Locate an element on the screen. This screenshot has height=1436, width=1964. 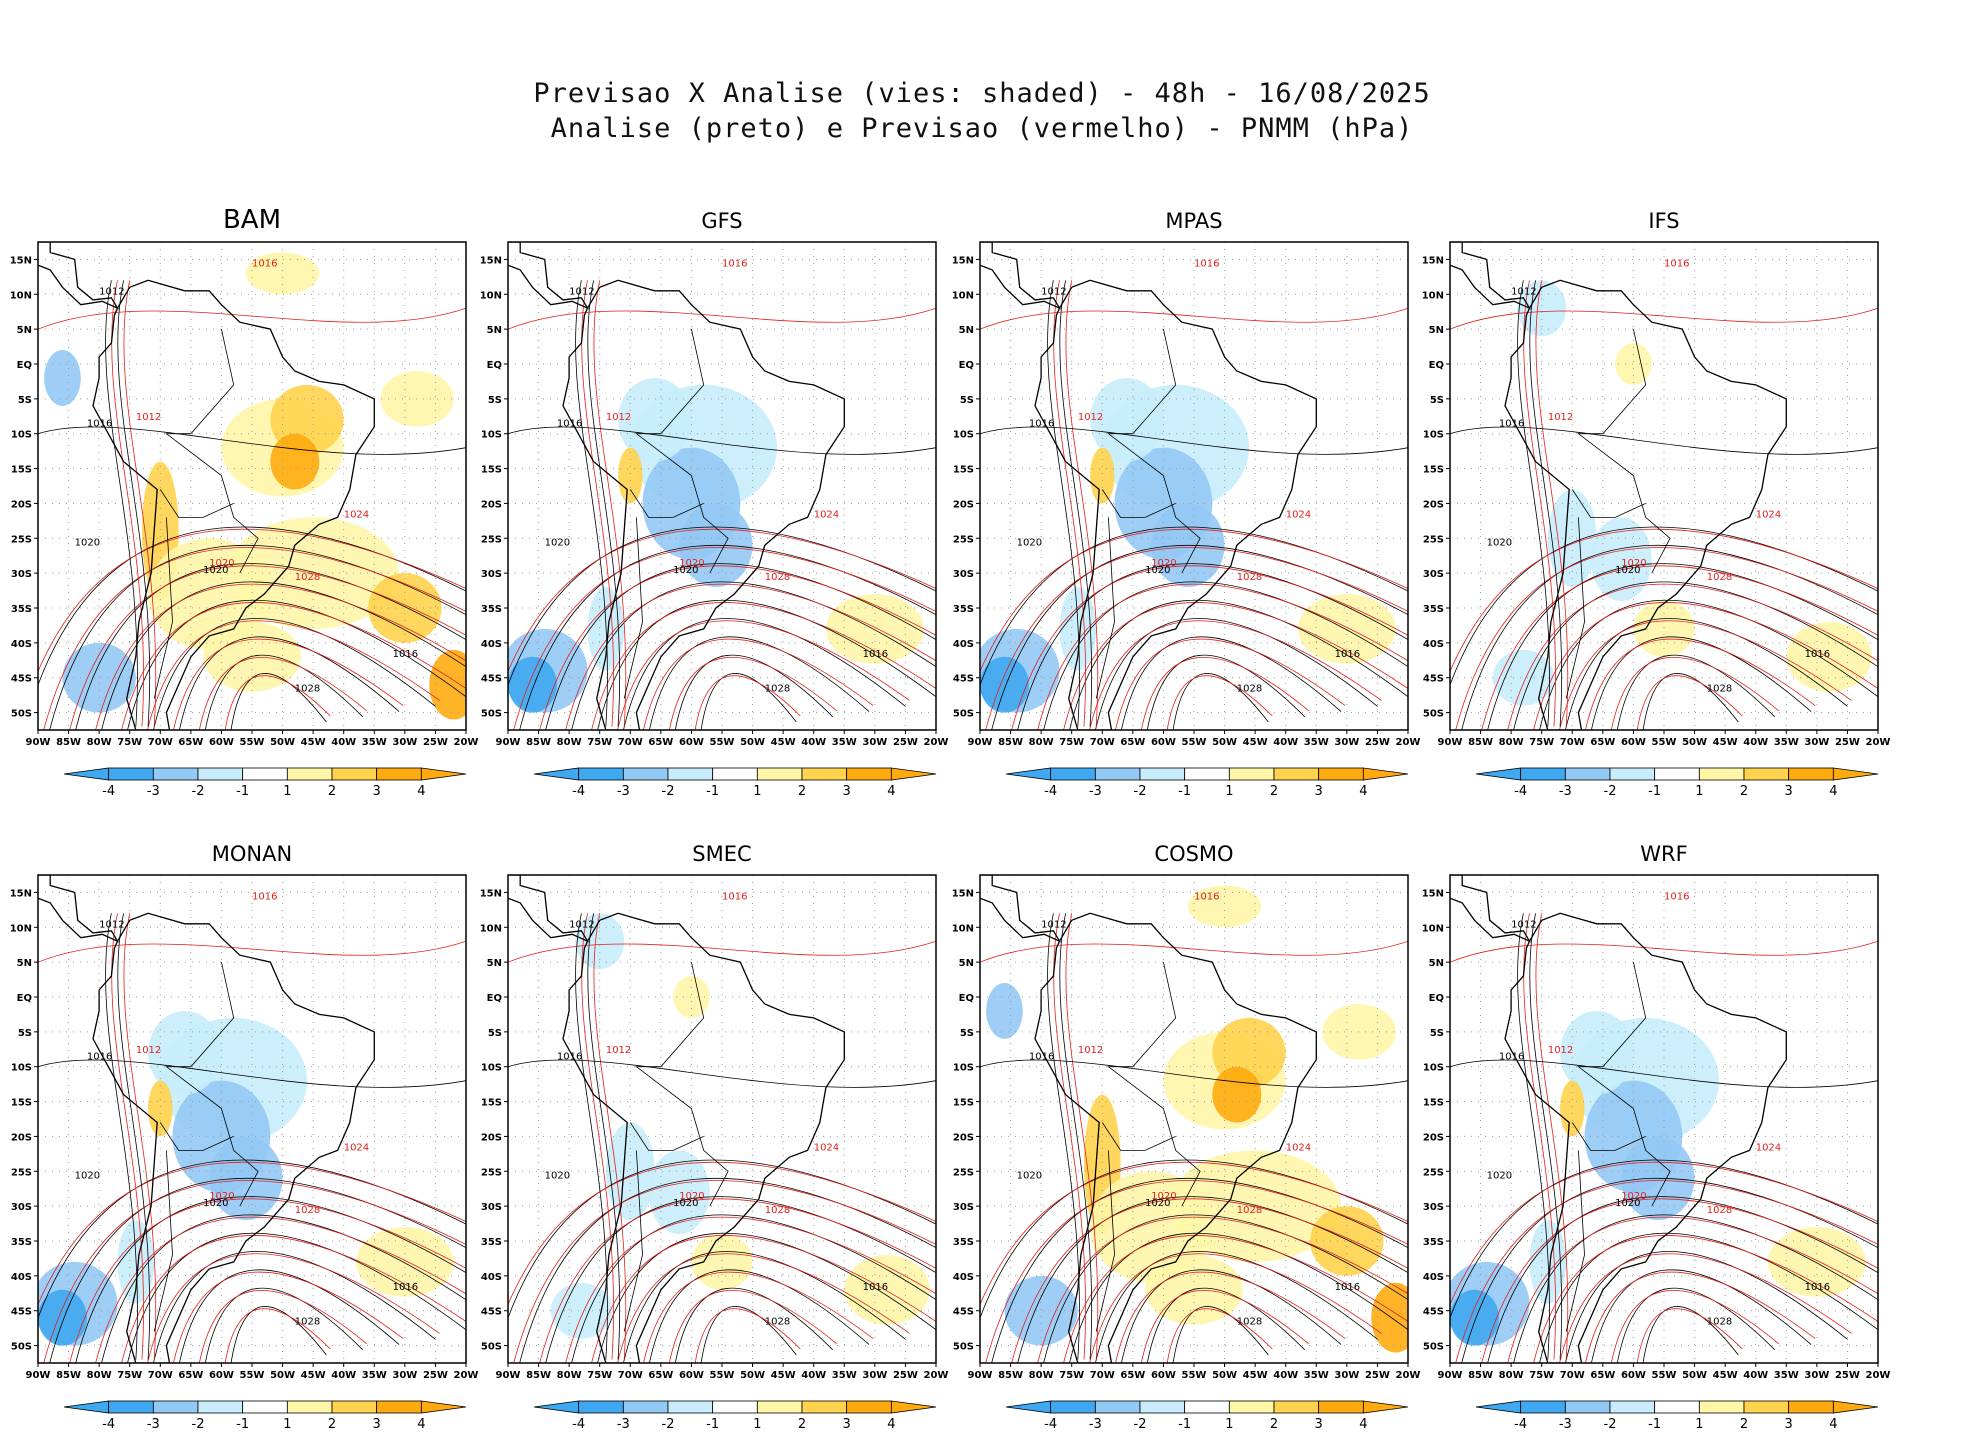
lon-tick-label: 70W is located at coordinates (630, 742).